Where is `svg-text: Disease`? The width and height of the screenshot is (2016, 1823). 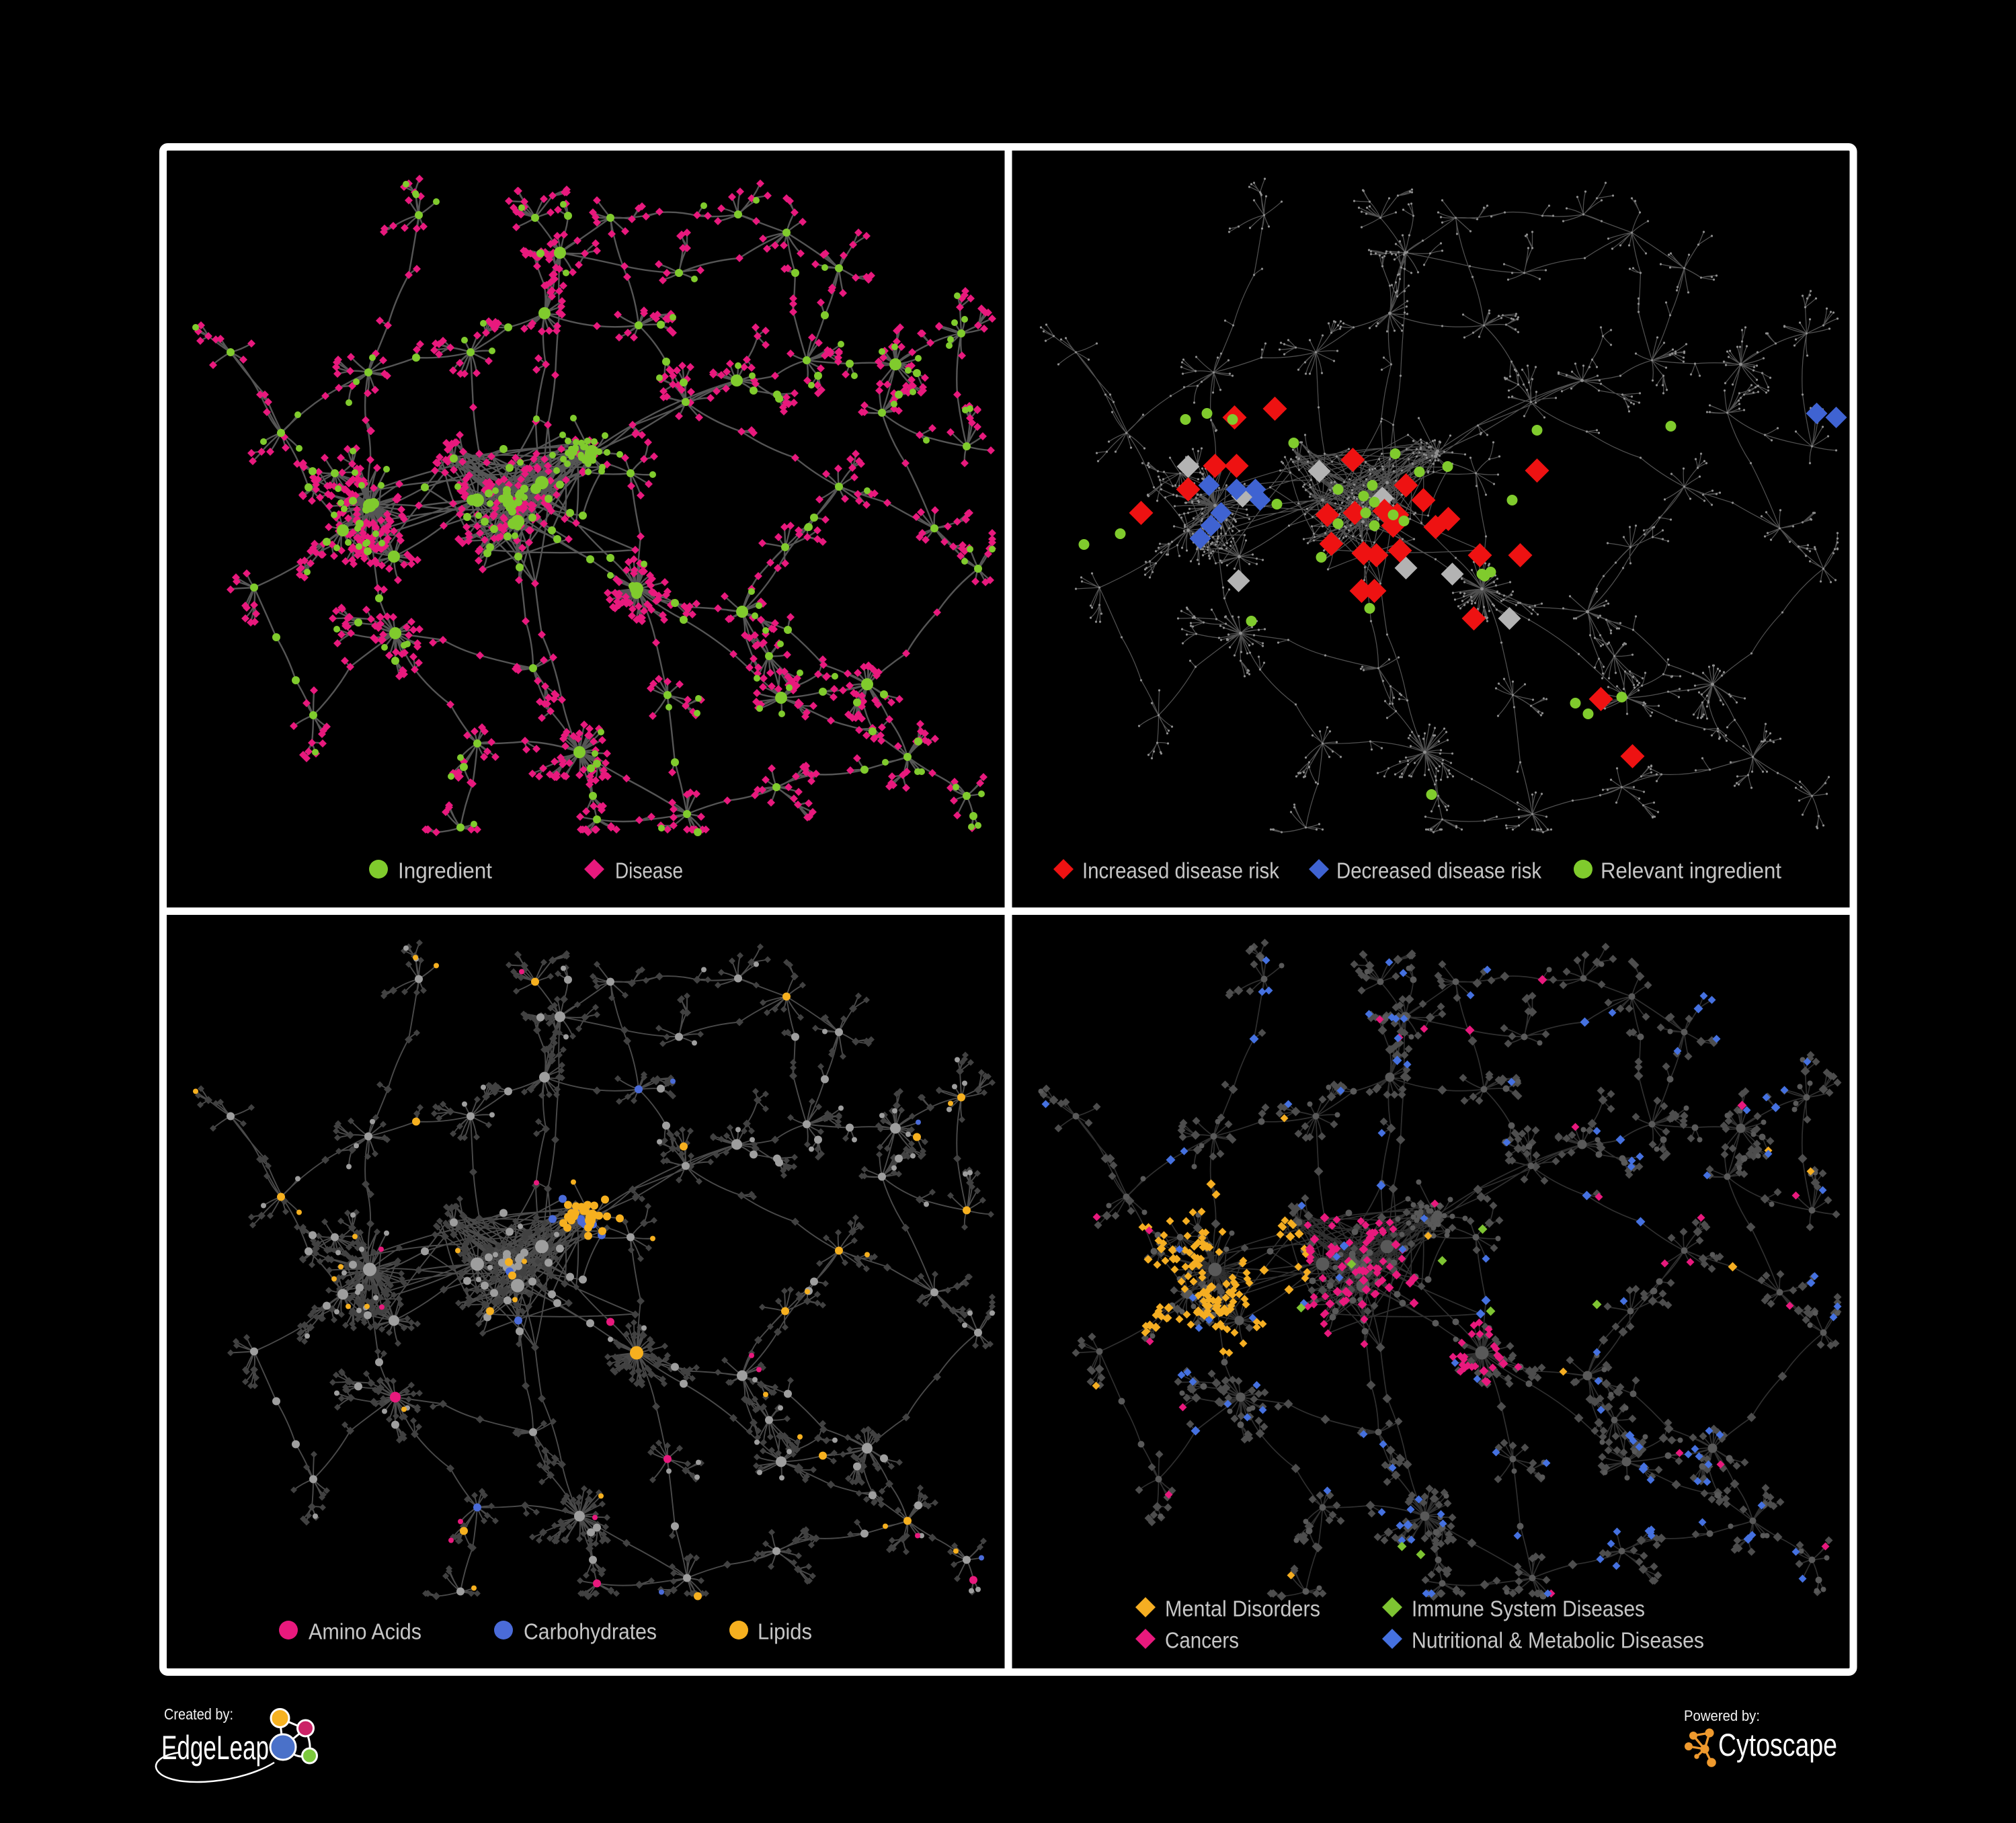
svg-text: Disease is located at coordinates (649, 871).